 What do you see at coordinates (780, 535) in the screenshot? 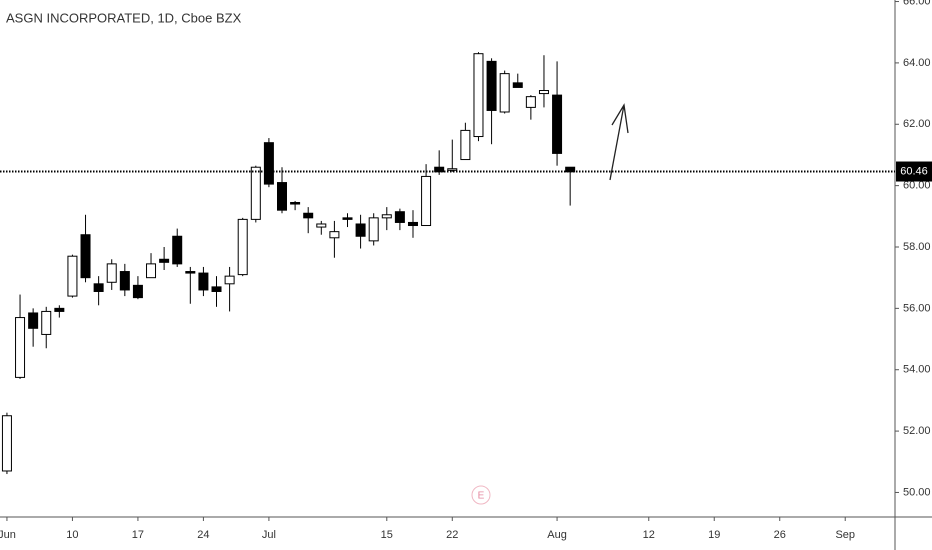
I see `x-tick-label: 26` at bounding box center [780, 535].